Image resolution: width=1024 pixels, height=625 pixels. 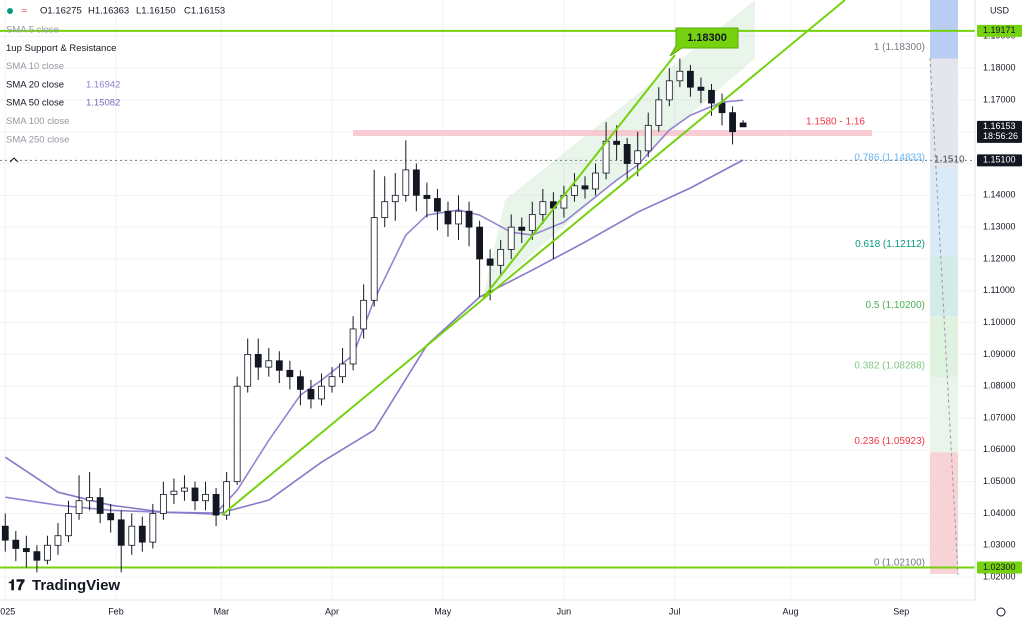 What do you see at coordinates (37, 139) in the screenshot?
I see `indicator-name: SMA 250 close` at bounding box center [37, 139].